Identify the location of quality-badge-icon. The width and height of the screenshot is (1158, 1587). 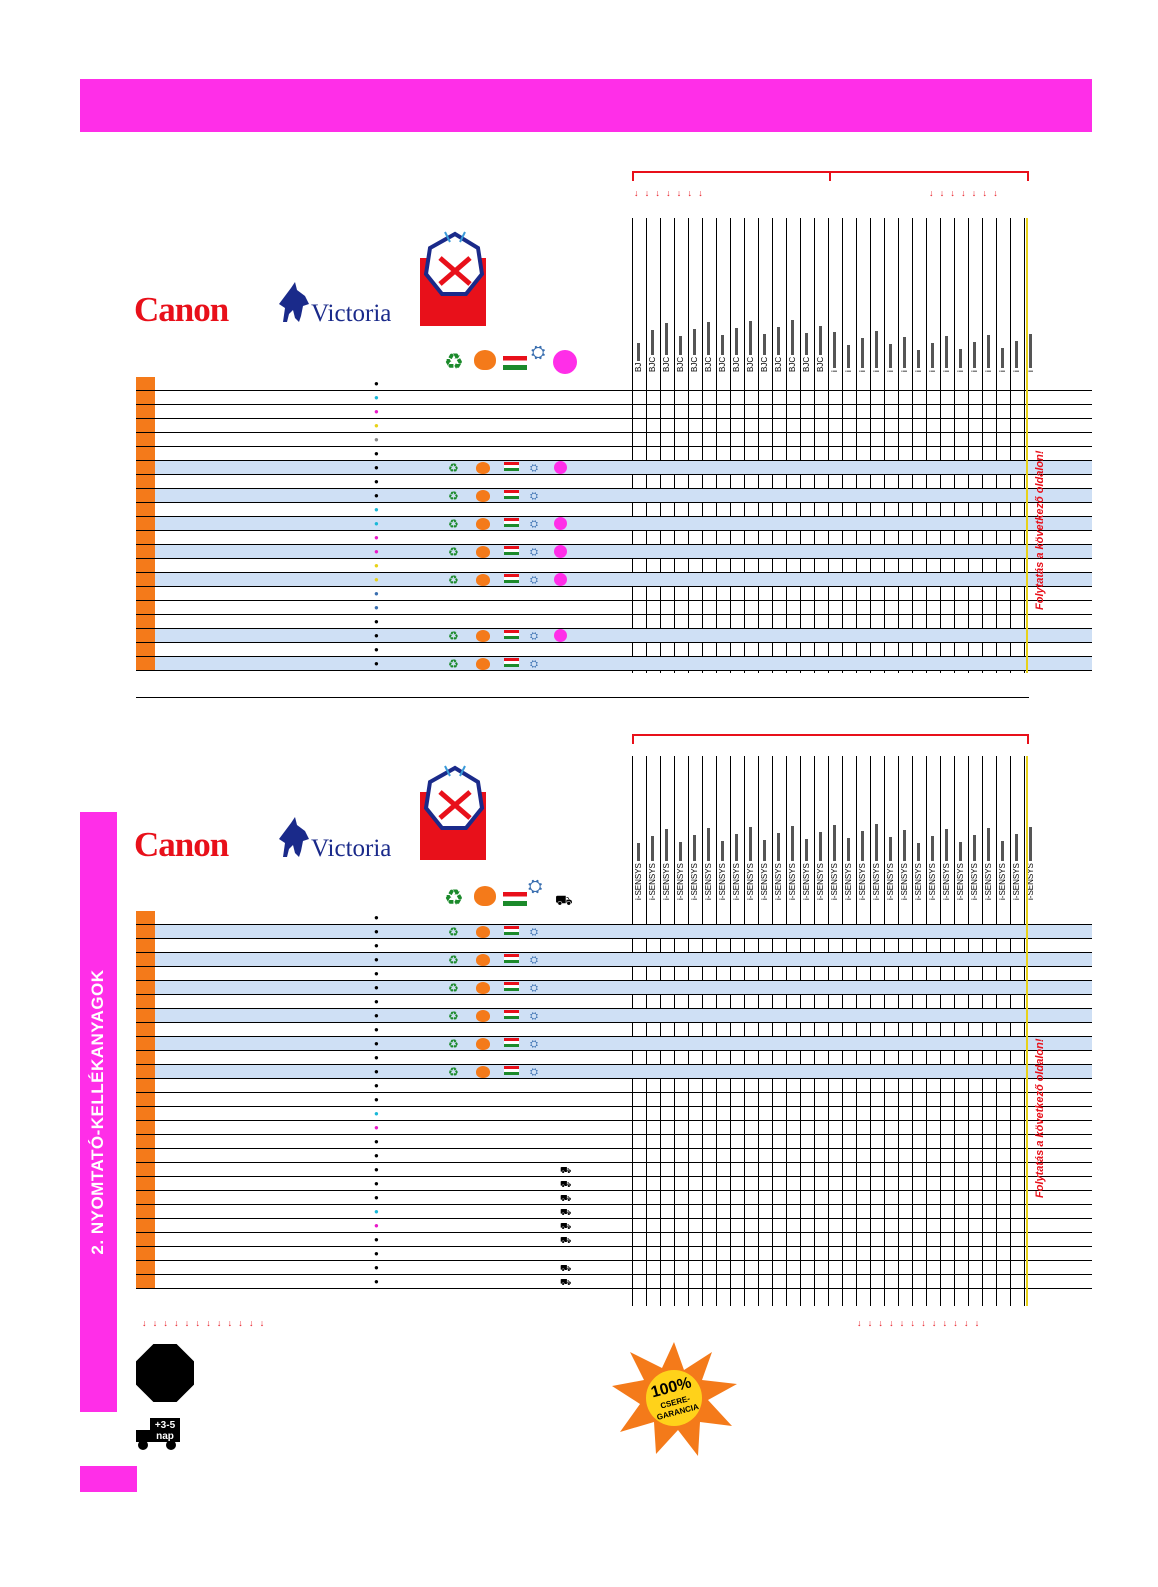
(453, 278).